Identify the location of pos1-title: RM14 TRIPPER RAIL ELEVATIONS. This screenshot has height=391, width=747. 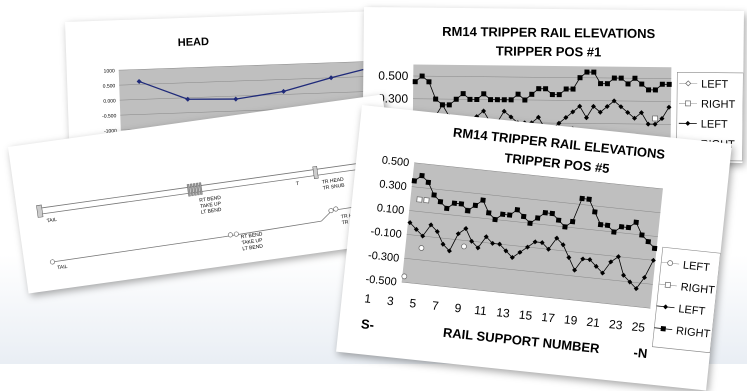
(549, 32).